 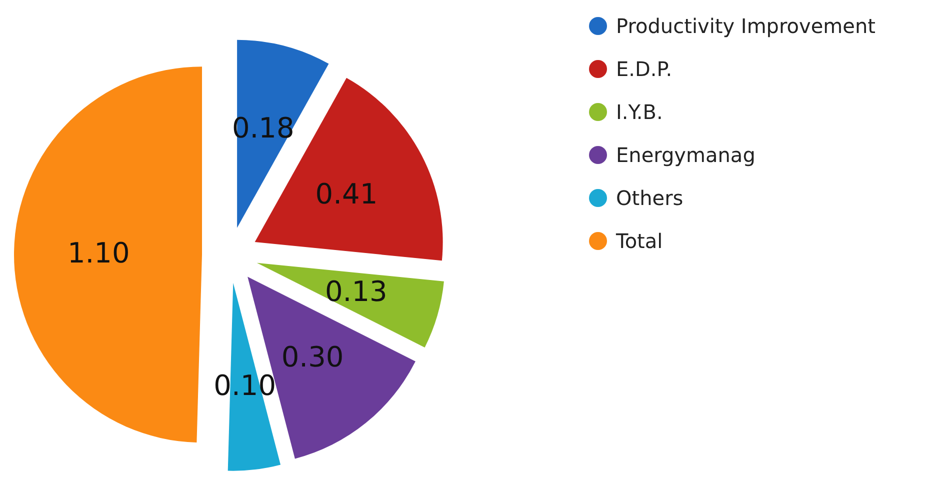 I want to click on data-label: 0.30, so click(x=312, y=357).